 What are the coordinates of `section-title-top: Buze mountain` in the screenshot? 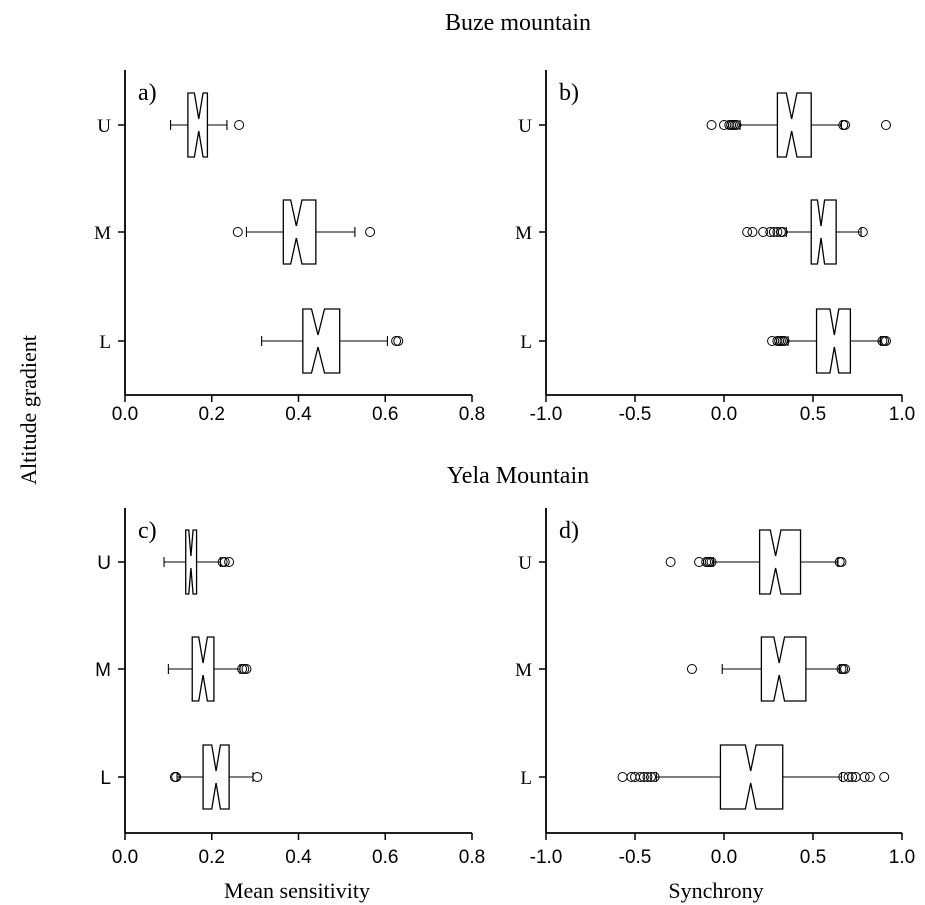 It's located at (518, 23).